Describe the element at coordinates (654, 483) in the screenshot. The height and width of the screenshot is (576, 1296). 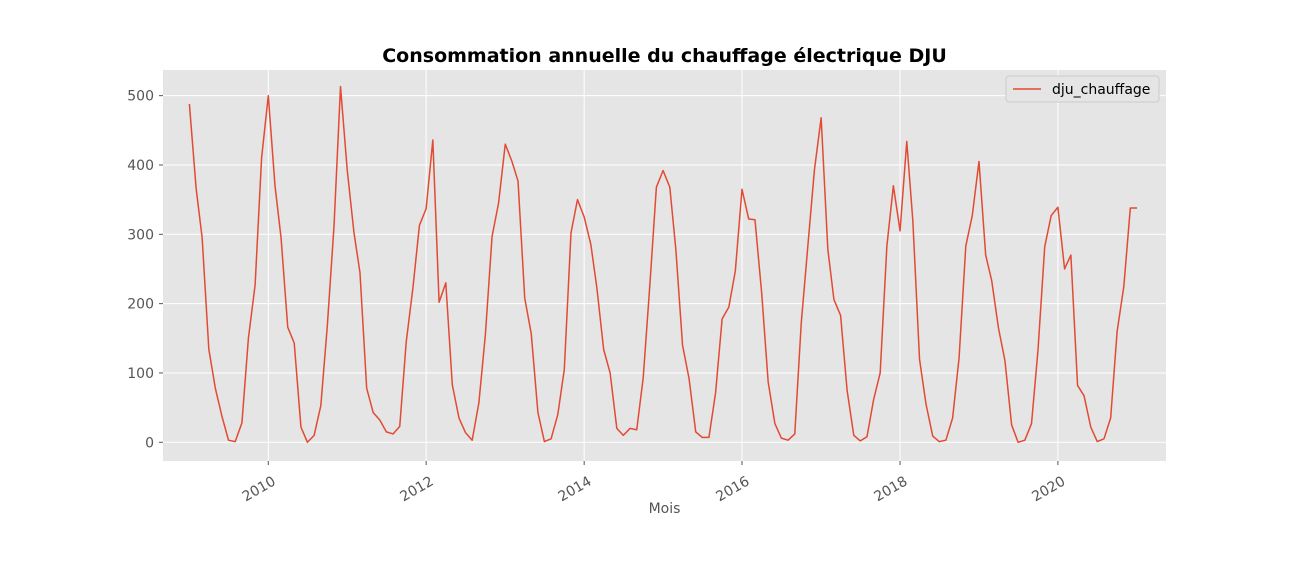
I see `x-axis: 2010 2012 2014 2016 2018 2020` at that location.